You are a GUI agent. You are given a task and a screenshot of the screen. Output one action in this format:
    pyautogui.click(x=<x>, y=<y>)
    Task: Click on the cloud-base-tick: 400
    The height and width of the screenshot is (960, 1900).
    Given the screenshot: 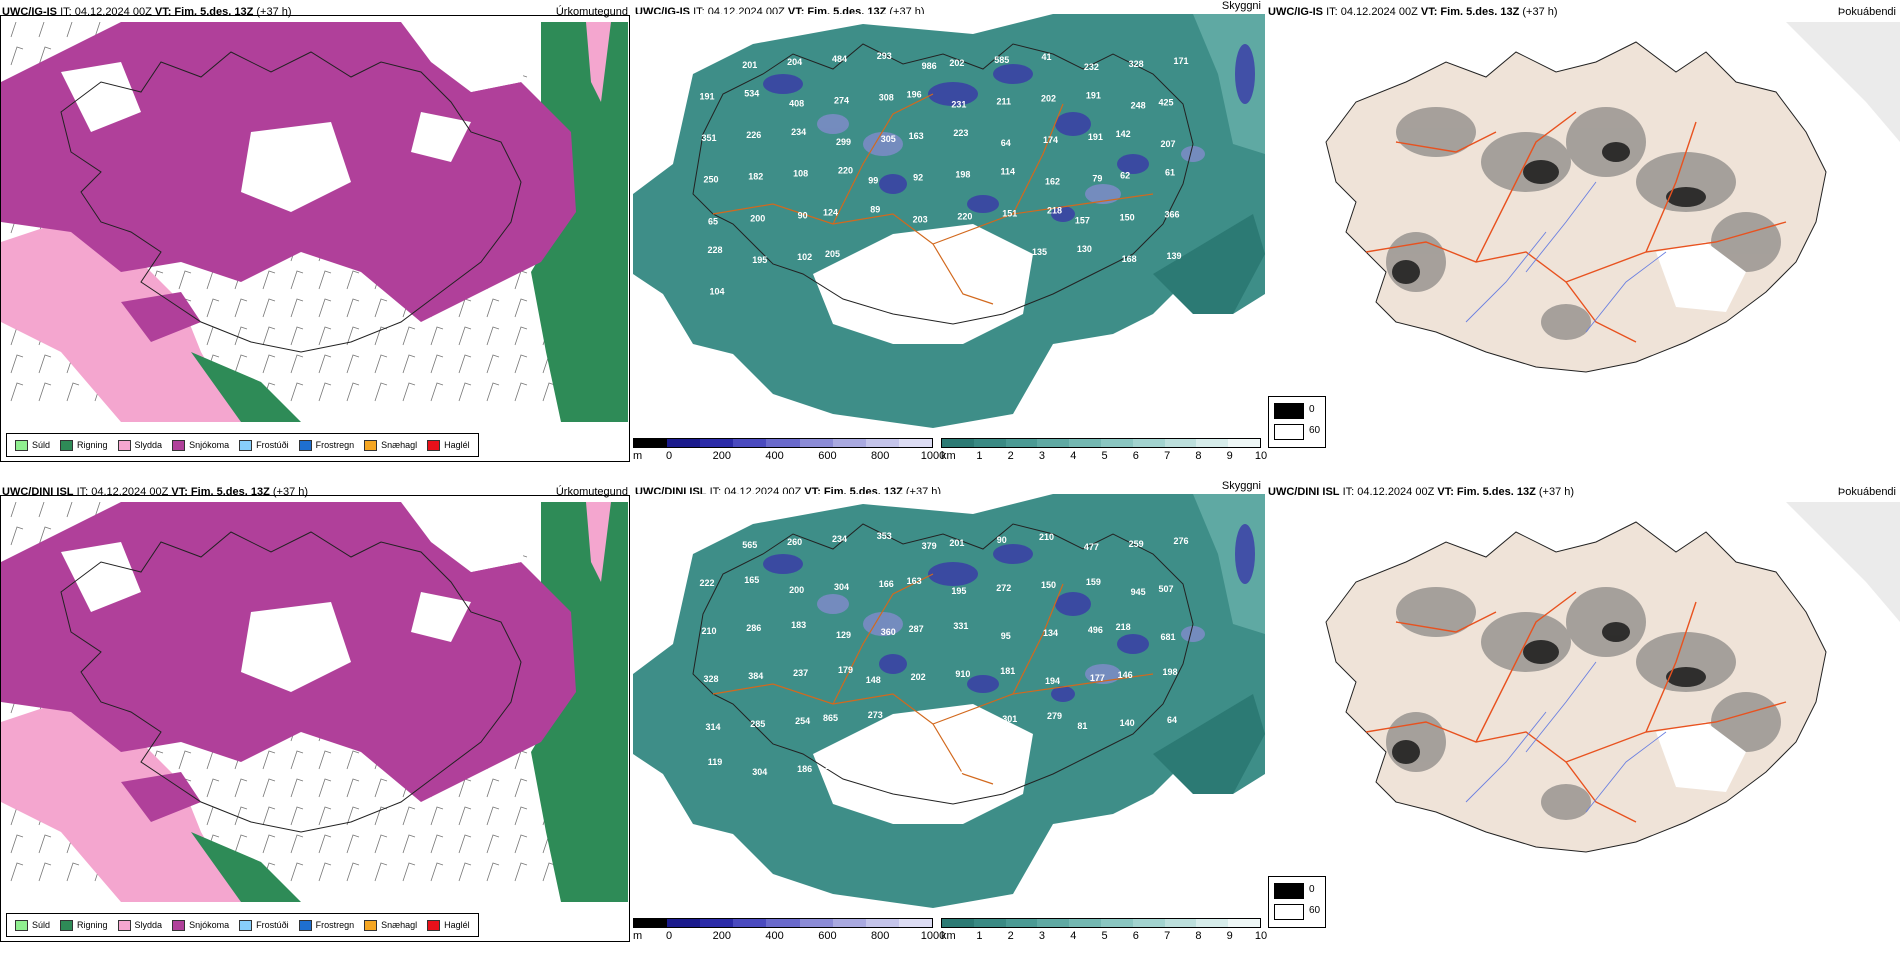 What is the action you would take?
    pyautogui.click(x=774, y=456)
    